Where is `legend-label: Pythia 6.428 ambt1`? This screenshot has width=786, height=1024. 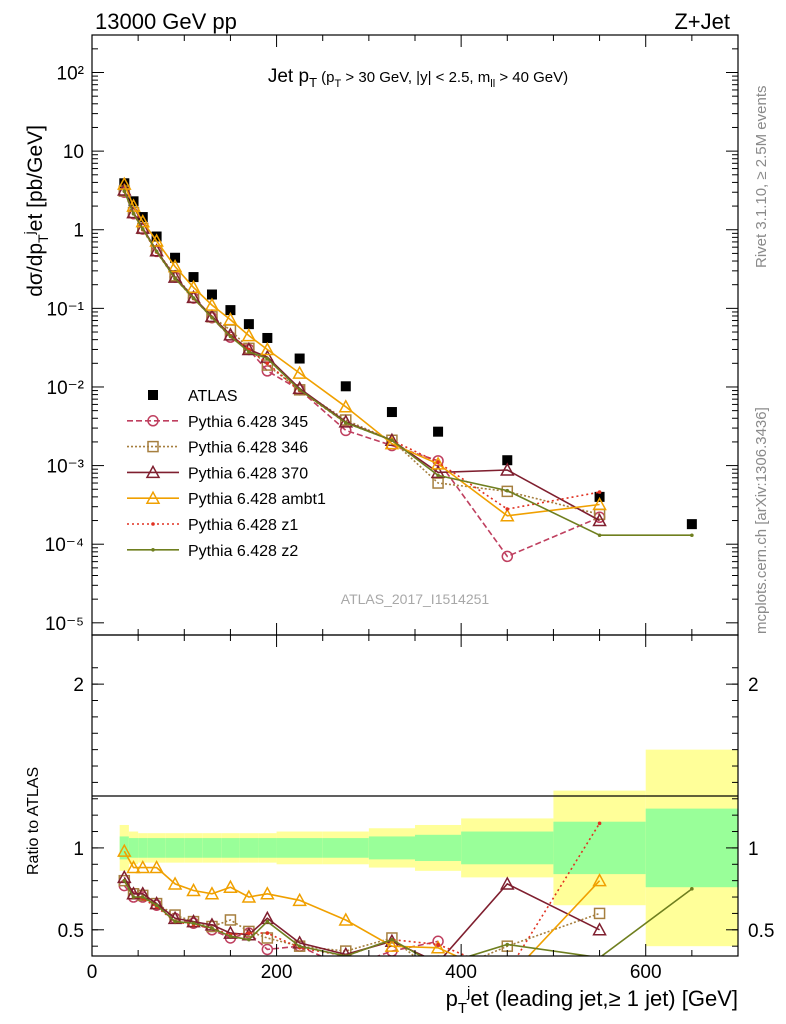
legend-label: Pythia 6.428 ambt1 is located at coordinates (257, 499).